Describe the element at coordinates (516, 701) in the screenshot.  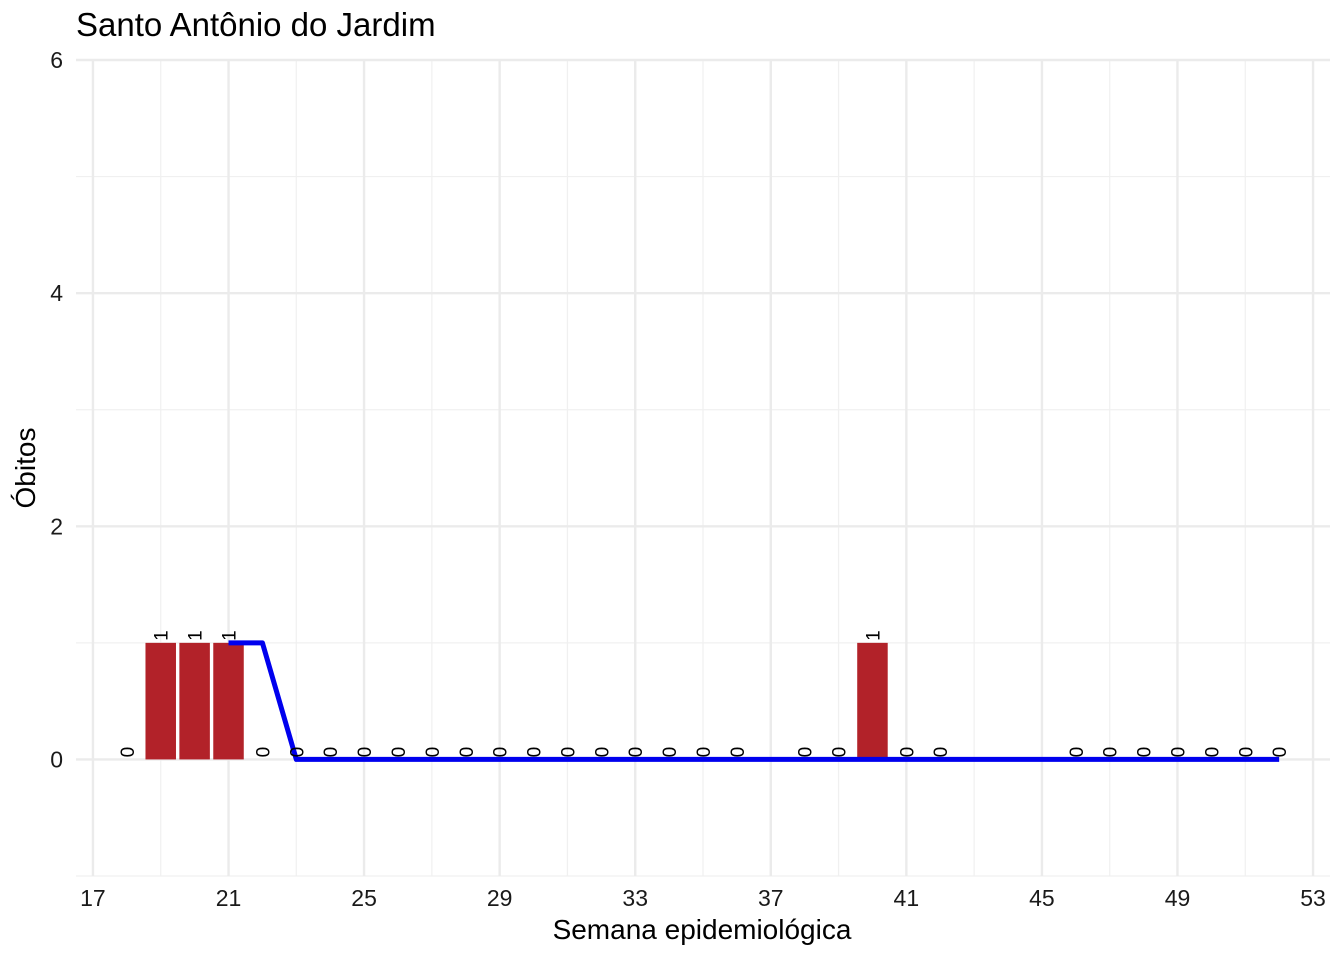
I see `bar-series` at that location.